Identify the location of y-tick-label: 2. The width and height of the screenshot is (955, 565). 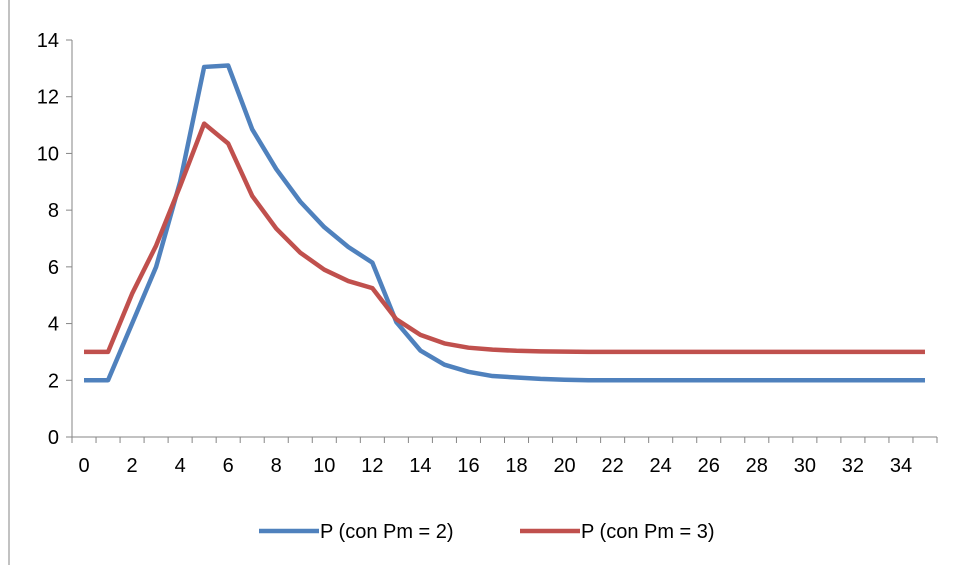
(53, 381).